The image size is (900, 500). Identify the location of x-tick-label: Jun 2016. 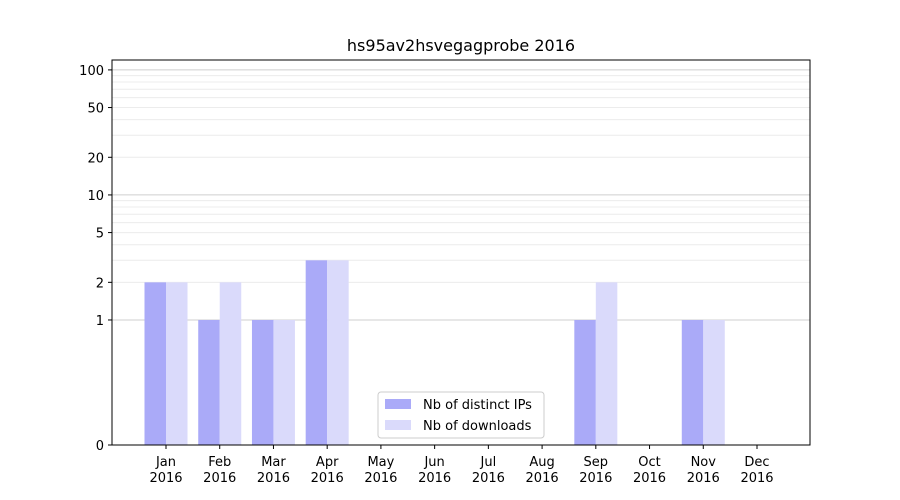
(434, 470).